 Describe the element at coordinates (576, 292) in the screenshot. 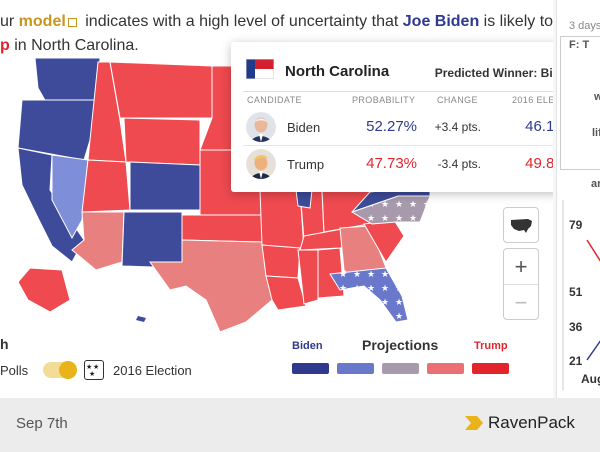

I see `y-tick-label: 51` at that location.